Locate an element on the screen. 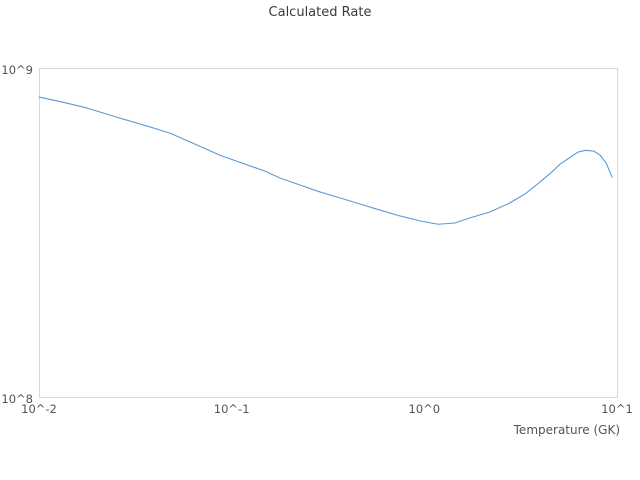  x-tick-label: 10^0 is located at coordinates (424, 409).